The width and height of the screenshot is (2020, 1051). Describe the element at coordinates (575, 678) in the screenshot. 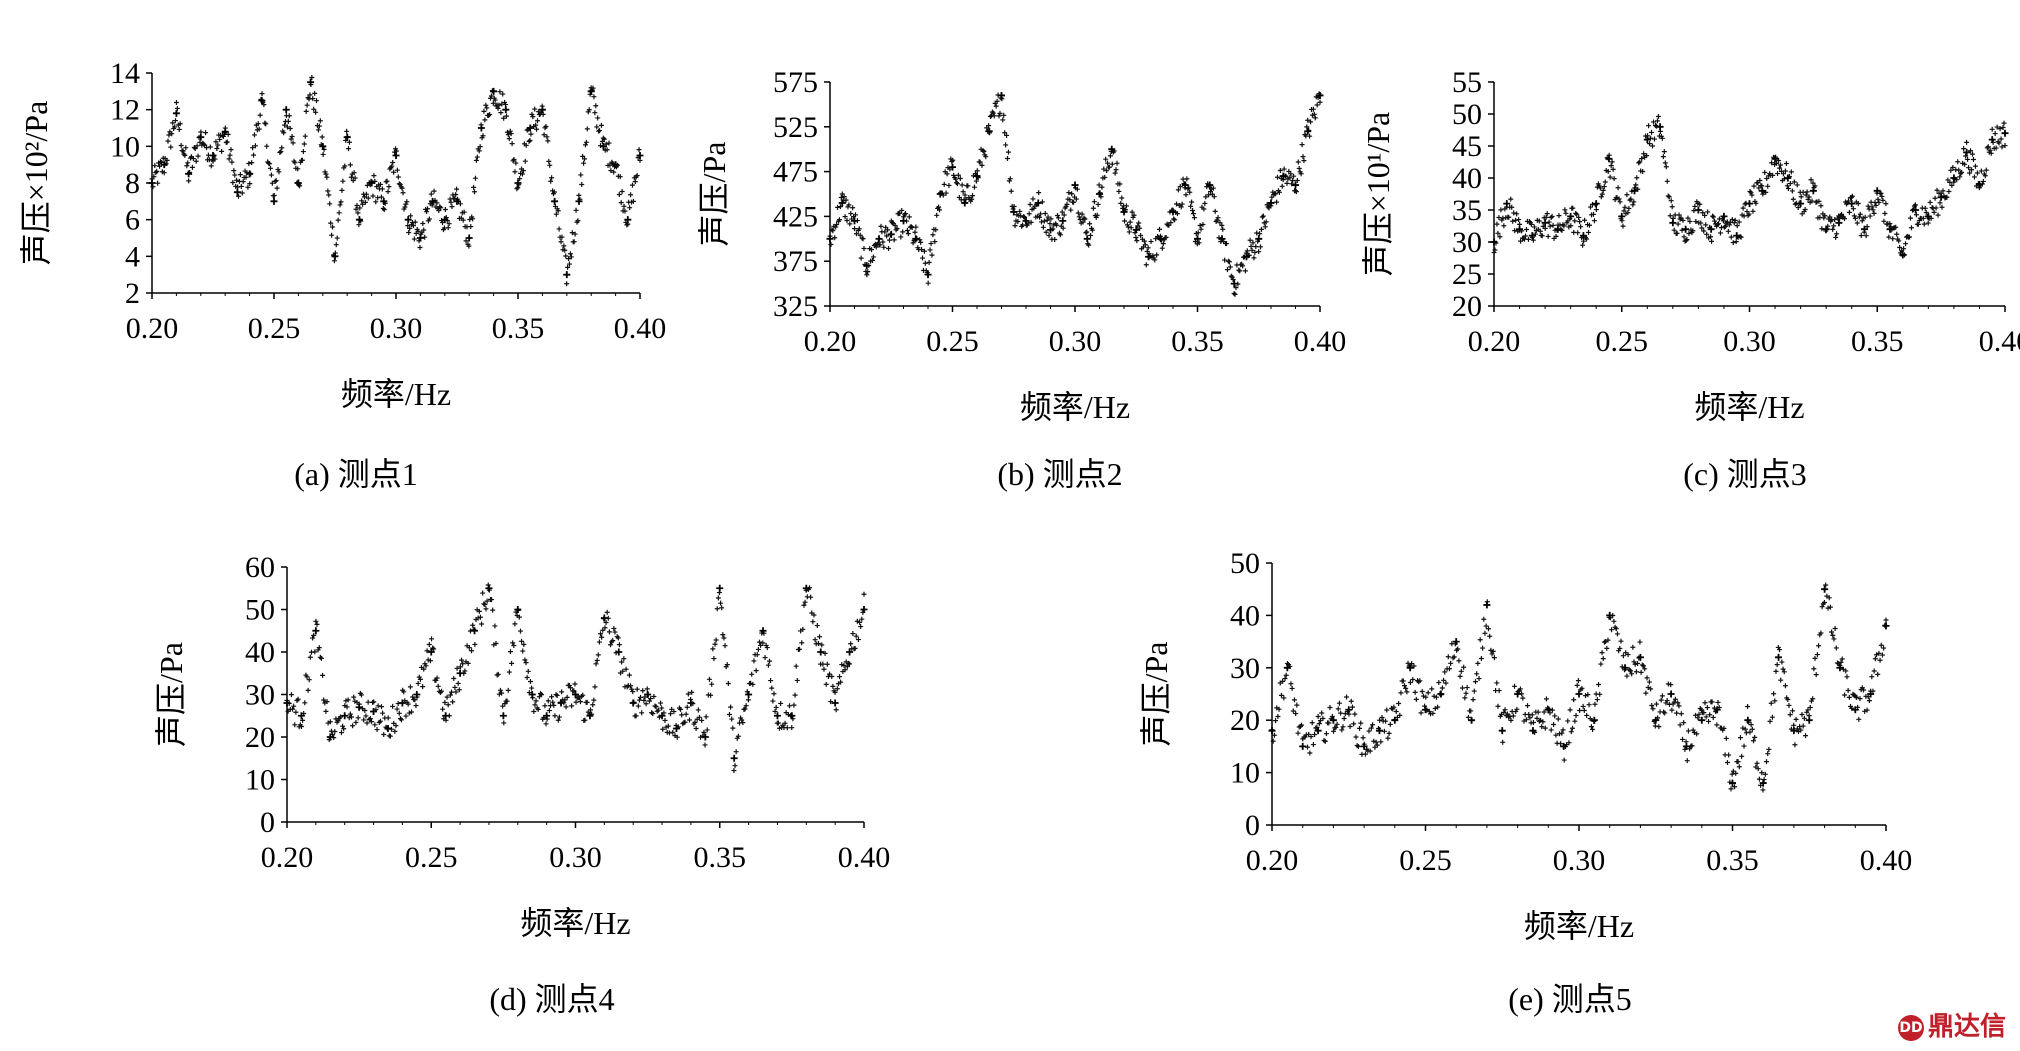

I see `scatter-texture` at that location.